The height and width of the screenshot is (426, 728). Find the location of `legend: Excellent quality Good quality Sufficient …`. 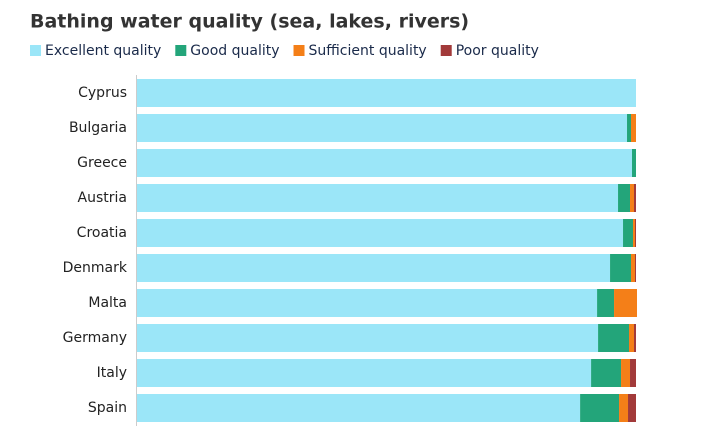

legend: Excellent quality Good quality Sufficient … is located at coordinates (284, 51).